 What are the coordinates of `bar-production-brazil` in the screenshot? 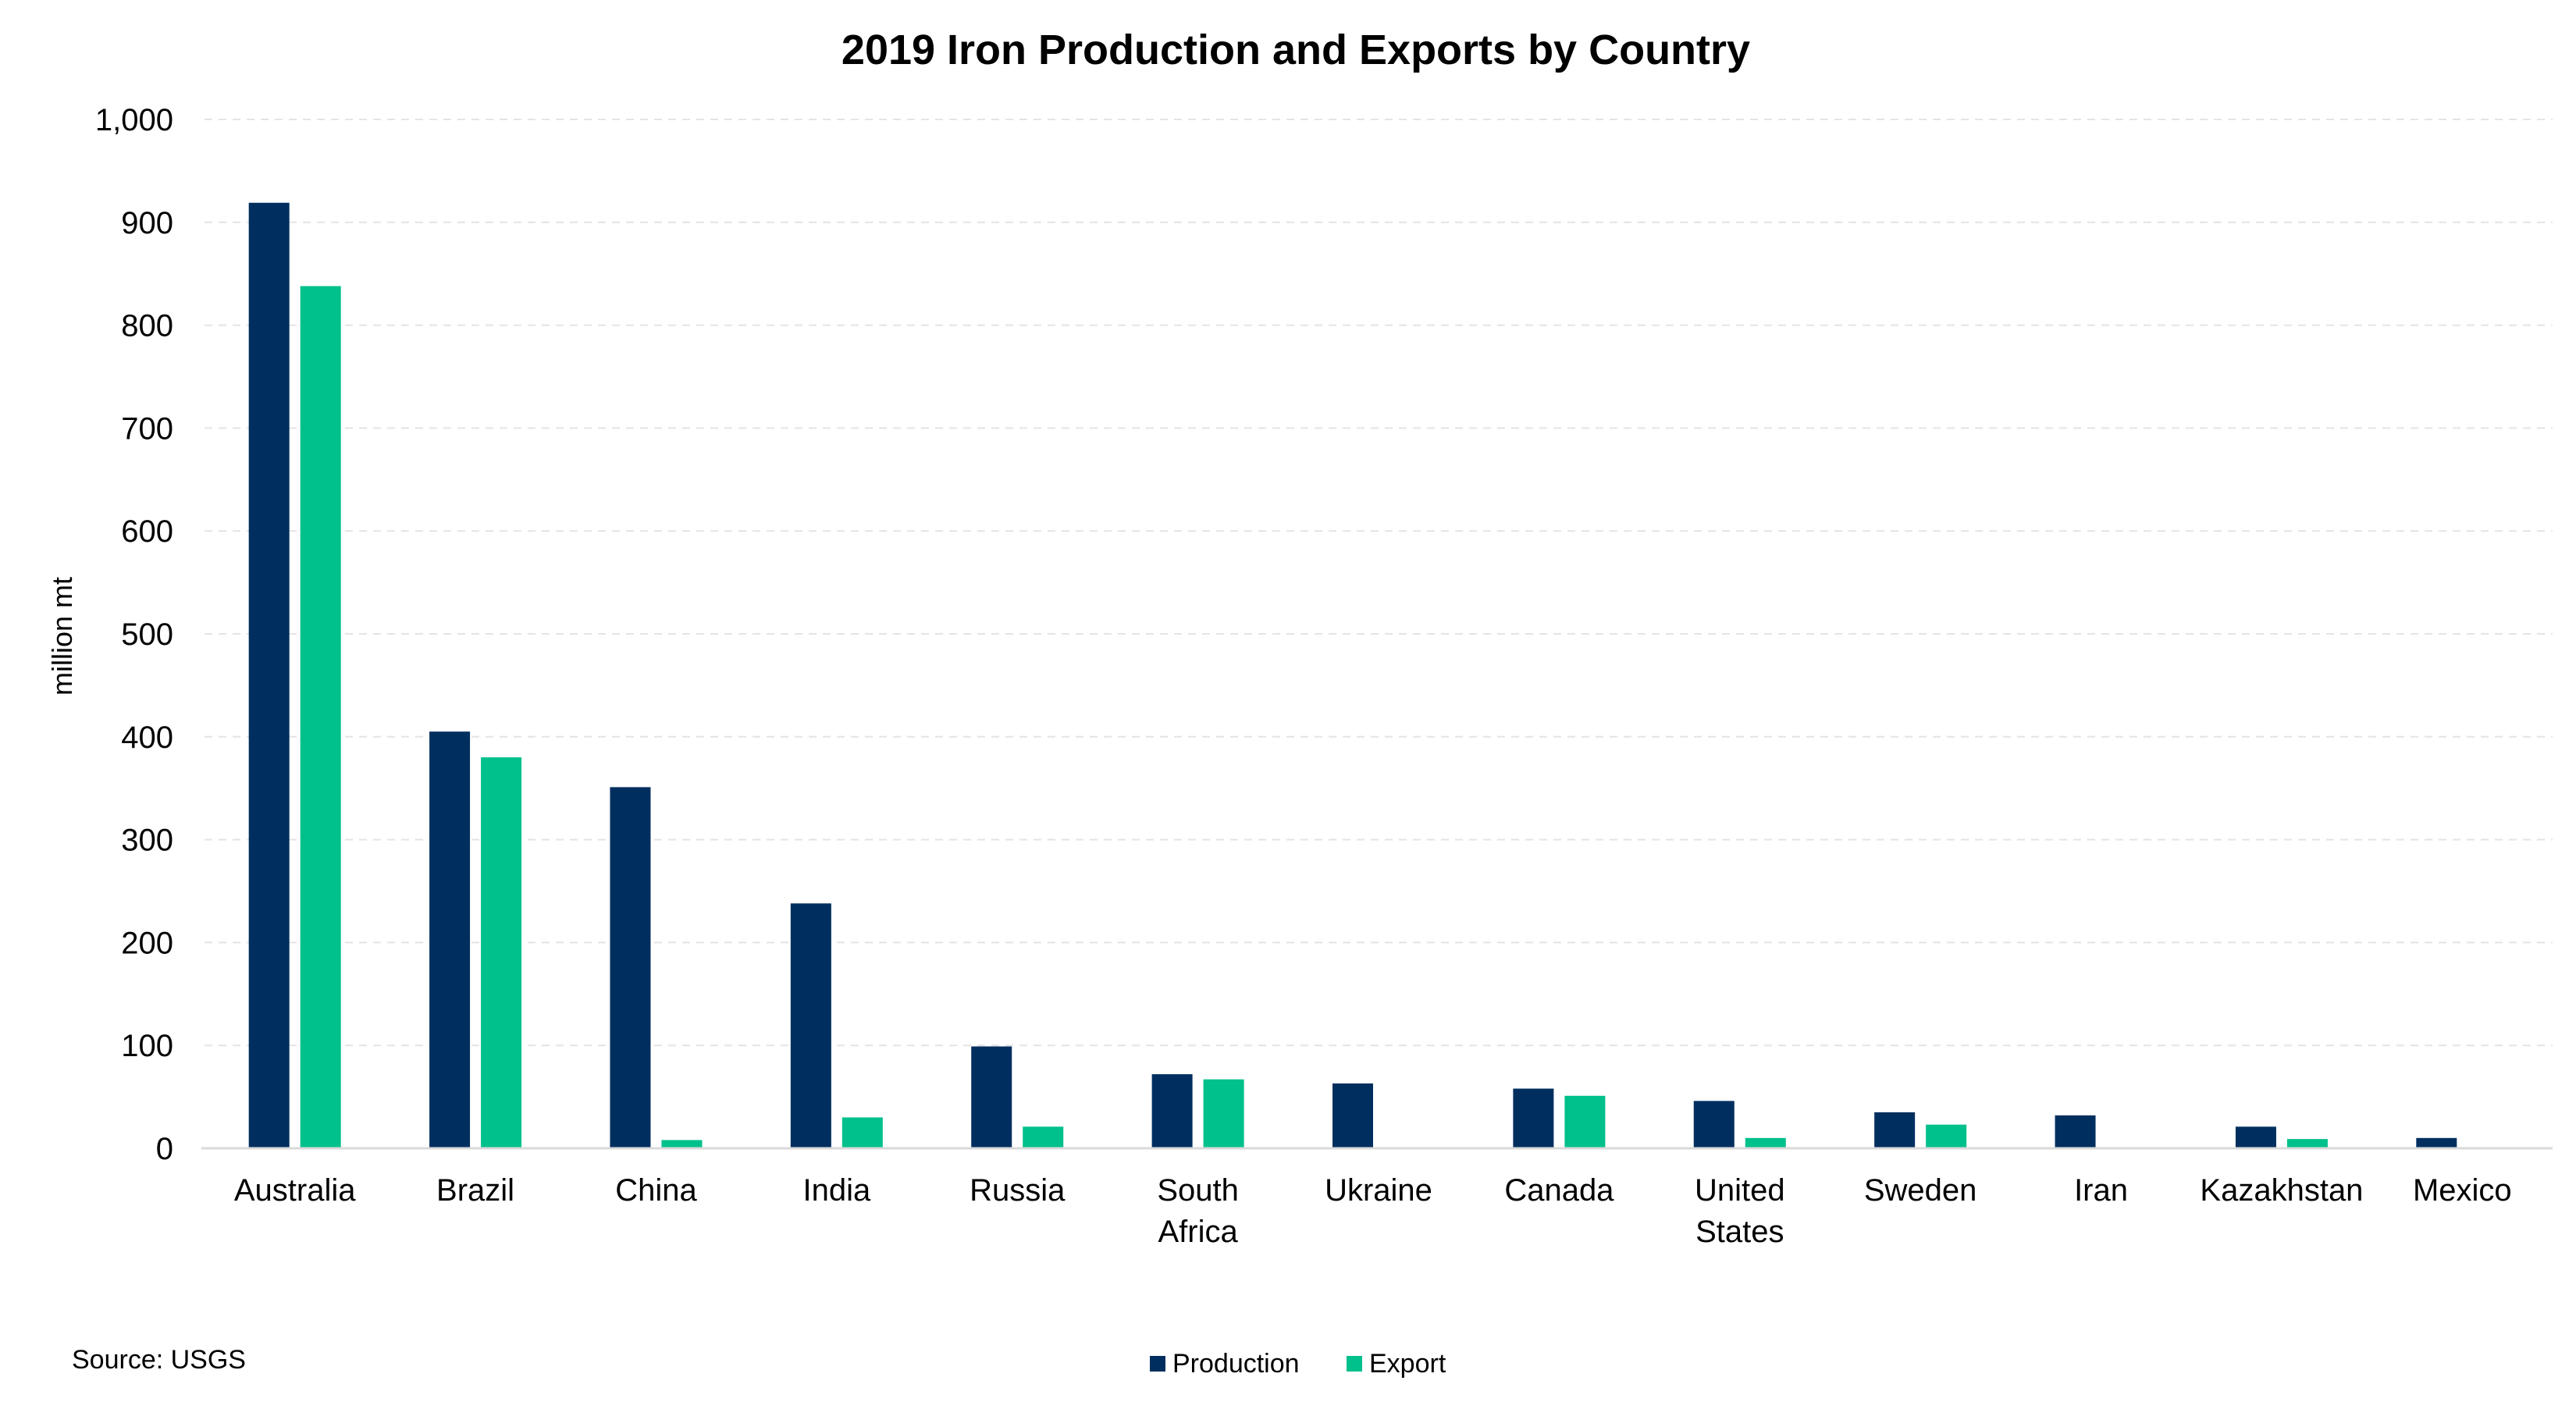 It's located at (450, 940).